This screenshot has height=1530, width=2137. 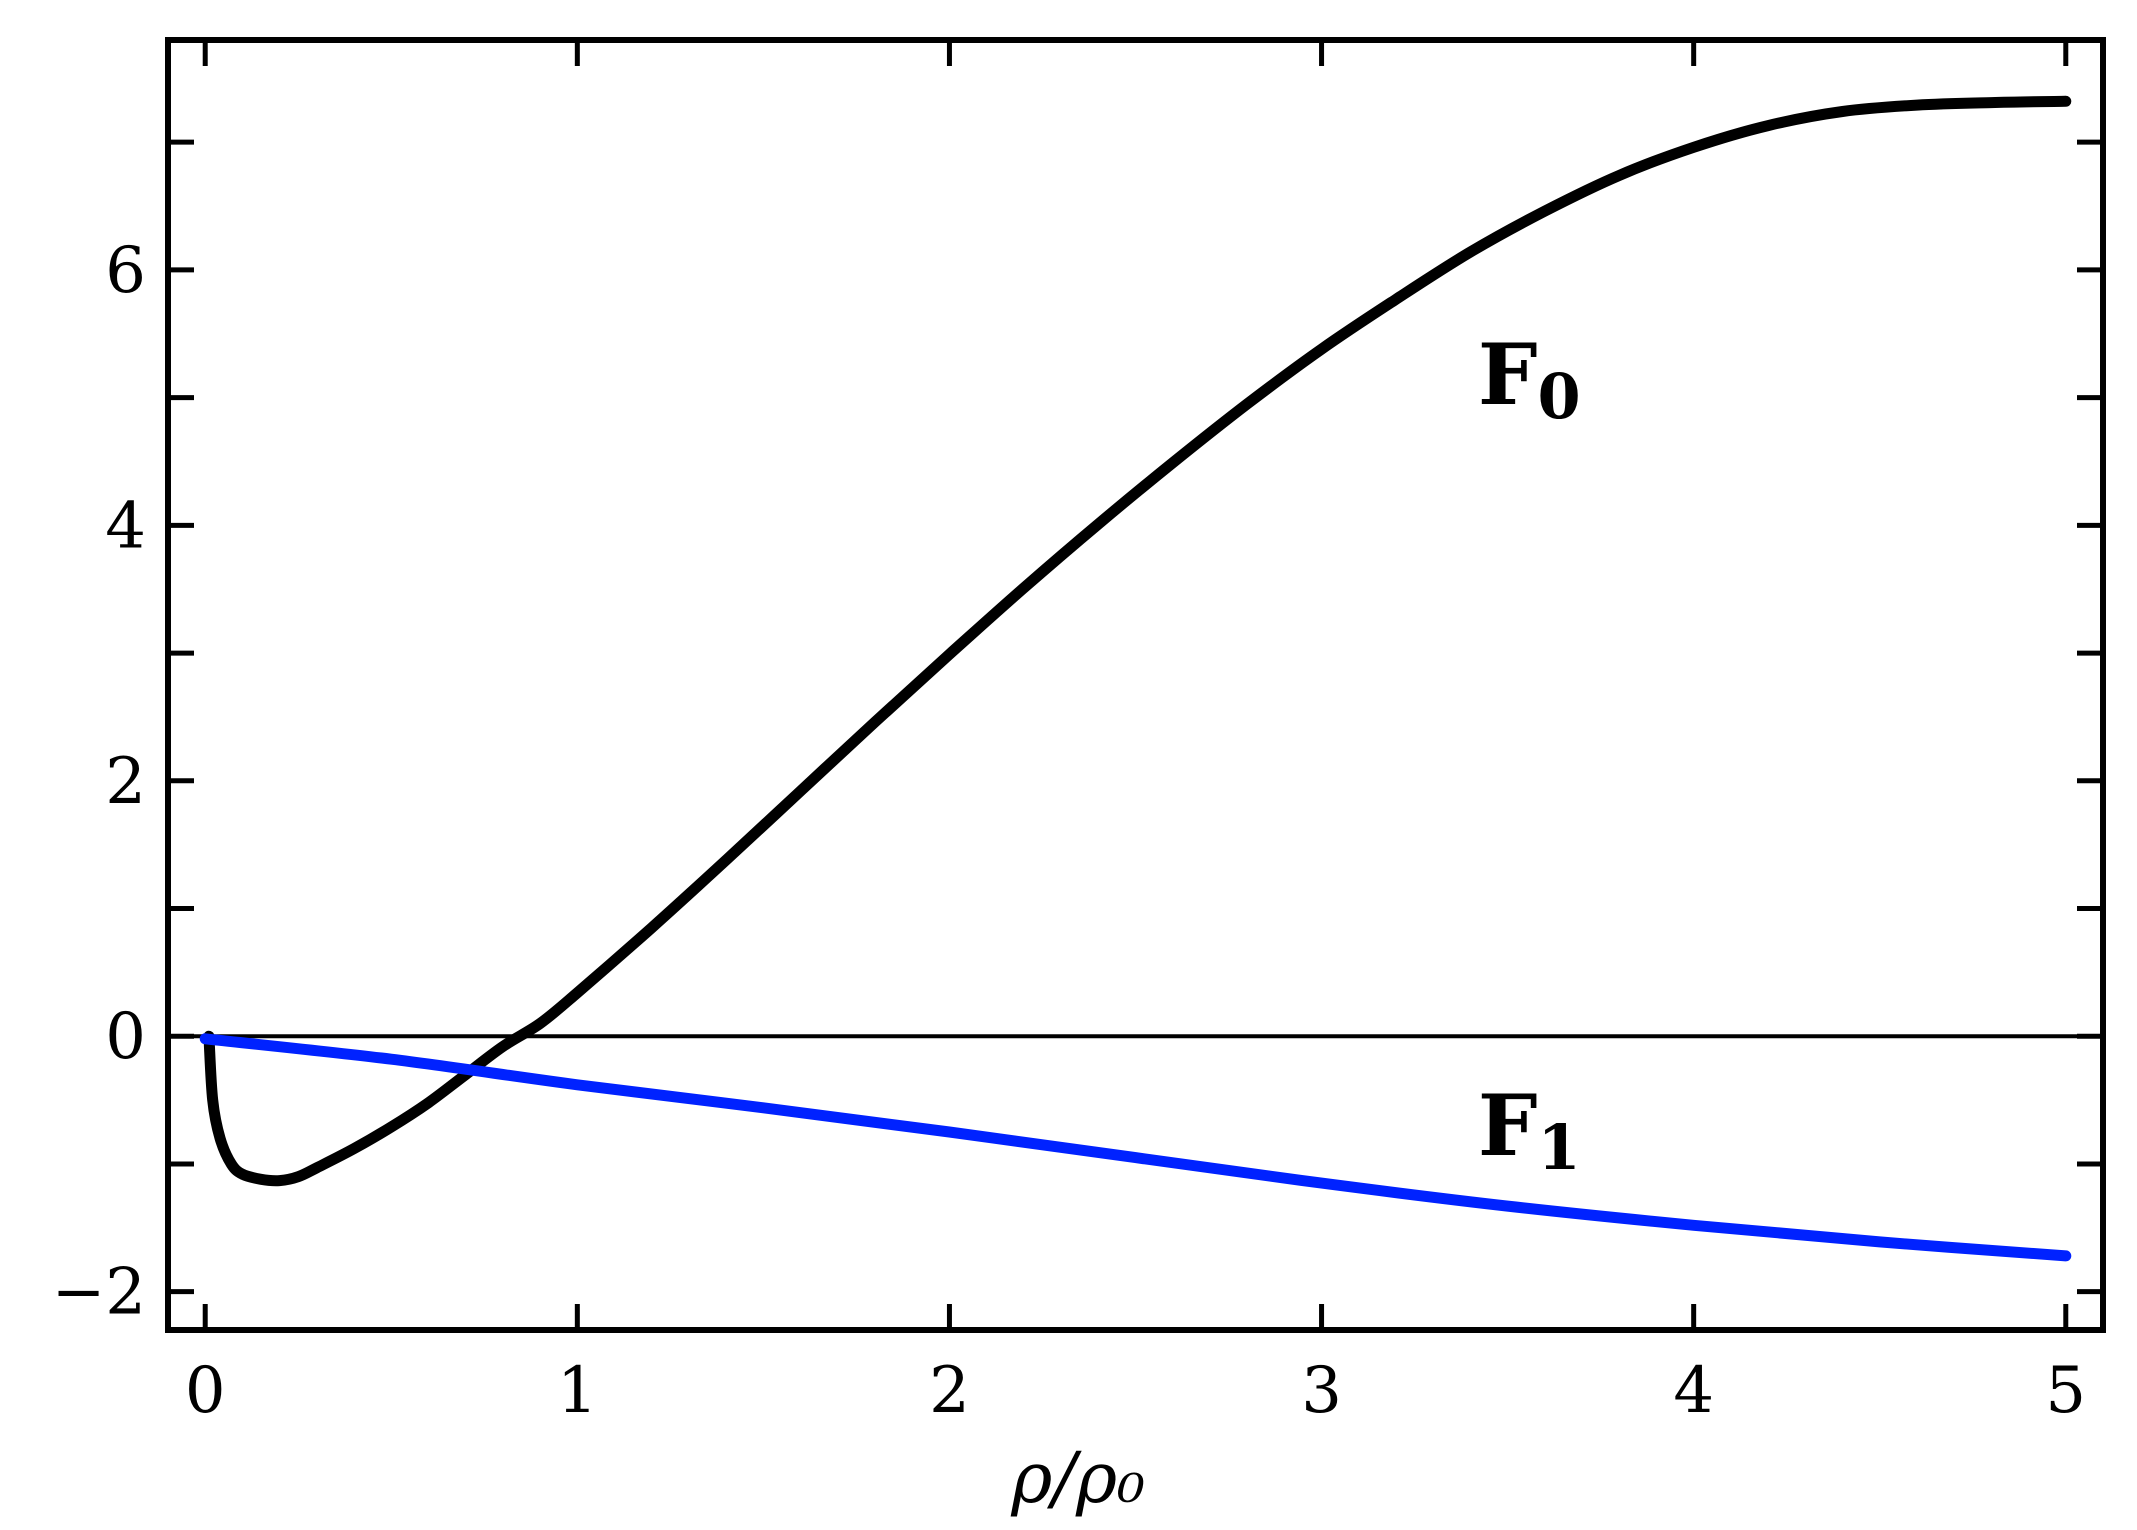 I want to click on series-label-subscript: 1, so click(x=1558, y=1147).